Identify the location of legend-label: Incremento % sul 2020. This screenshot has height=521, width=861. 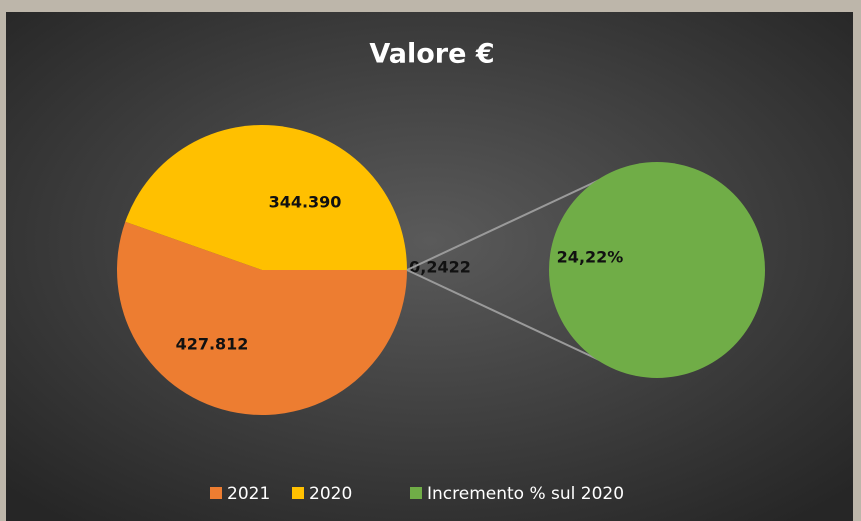
(525, 494).